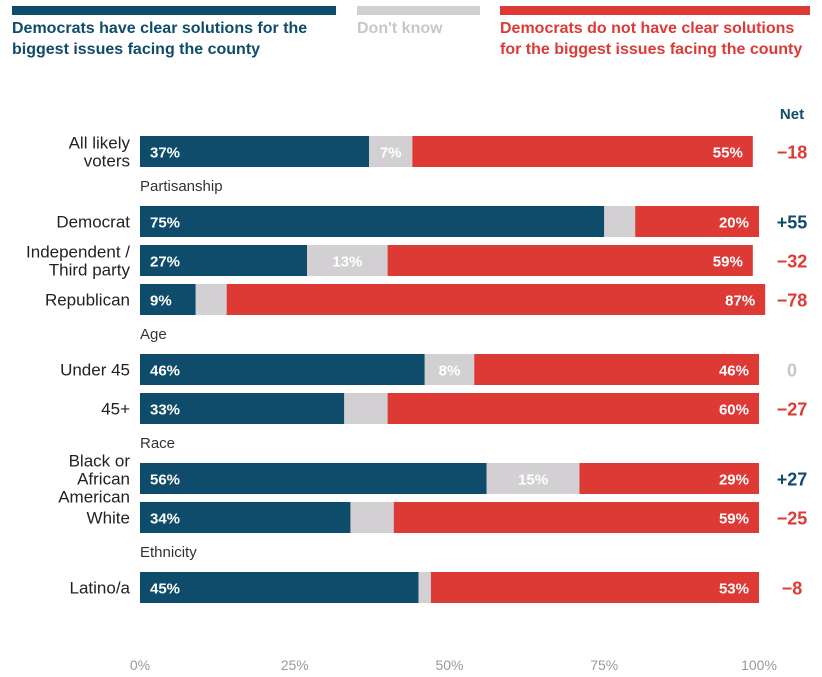 Image resolution: width=822 pixels, height=677 pixels. What do you see at coordinates (100, 152) in the screenshot?
I see `category-label-all-likely-voters: All likely voters` at bounding box center [100, 152].